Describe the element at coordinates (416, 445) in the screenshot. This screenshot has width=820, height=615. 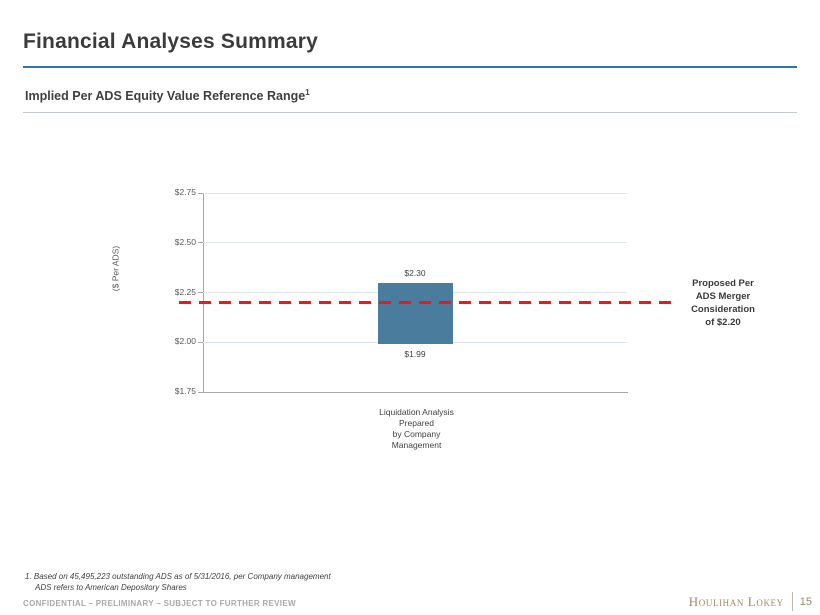
I see `category-label-line: Management` at that location.